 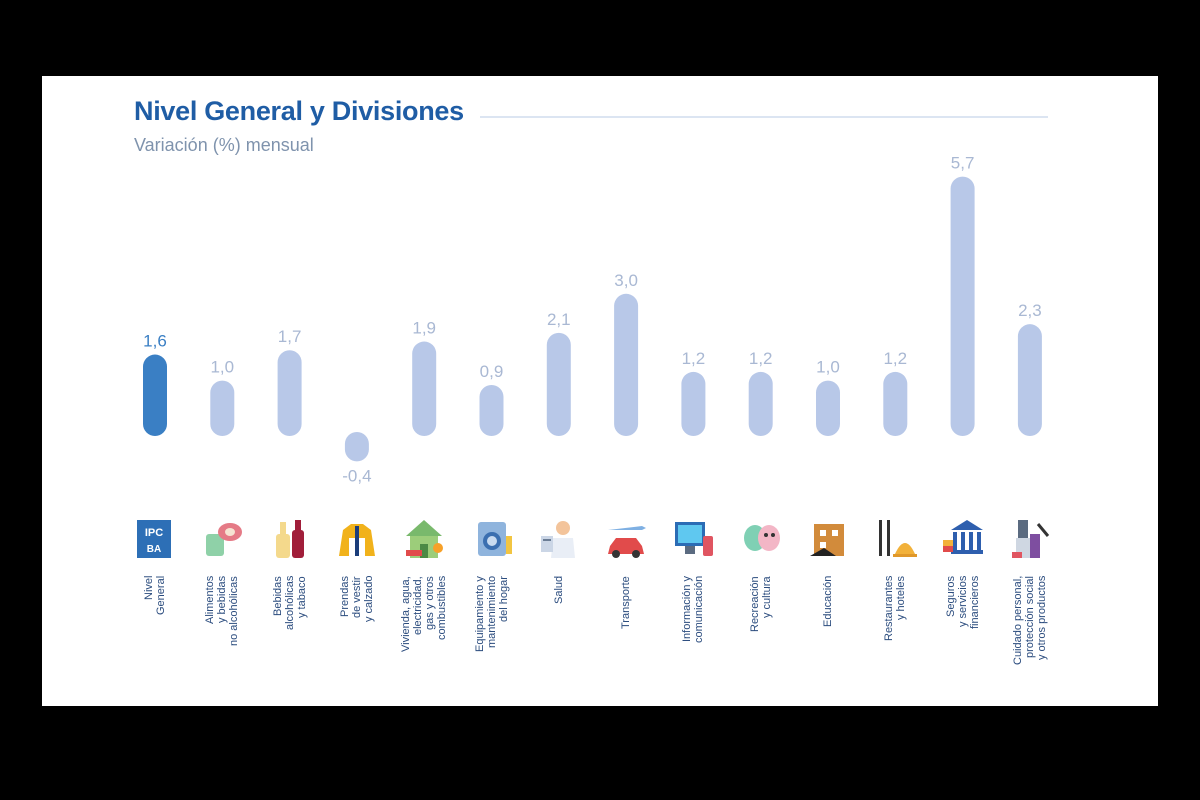 I want to click on category-label: Nivel General, so click(x=155, y=596).